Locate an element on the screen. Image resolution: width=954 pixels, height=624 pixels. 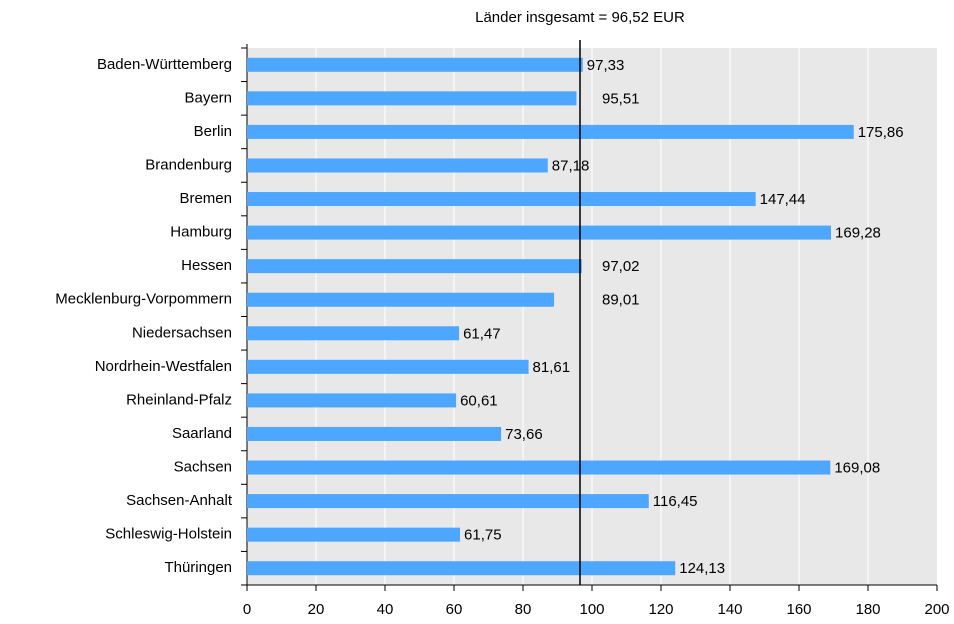
value-label: 124,13 is located at coordinates (702, 568).